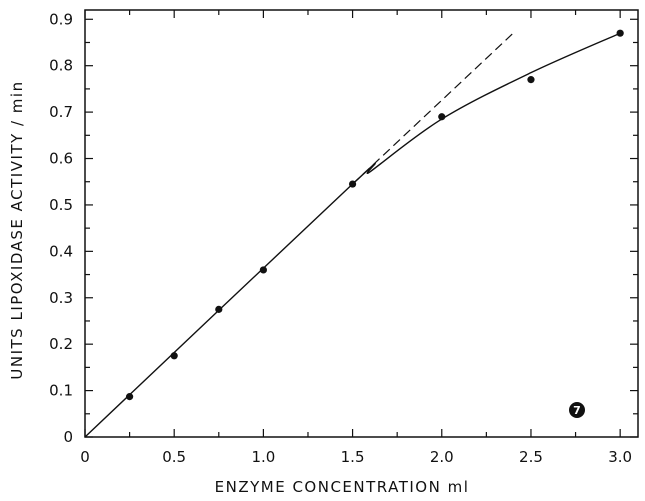 This screenshot has height=501, width=645. What do you see at coordinates (433, 108) in the screenshot?
I see `linear-extrapolation-line` at bounding box center [433, 108].